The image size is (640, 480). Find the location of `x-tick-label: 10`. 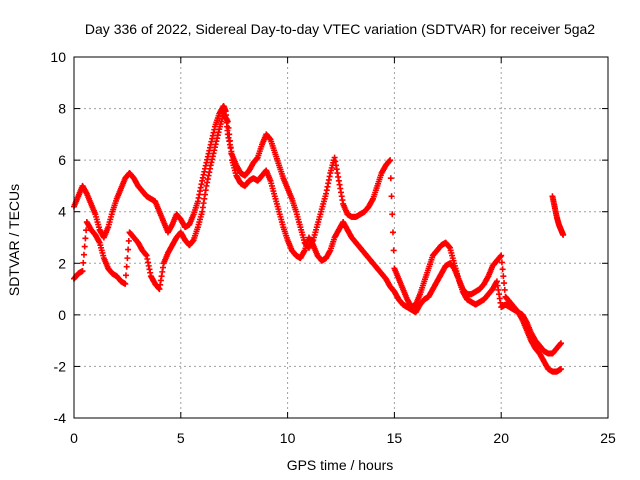

x-tick-label: 10 is located at coordinates (288, 438).